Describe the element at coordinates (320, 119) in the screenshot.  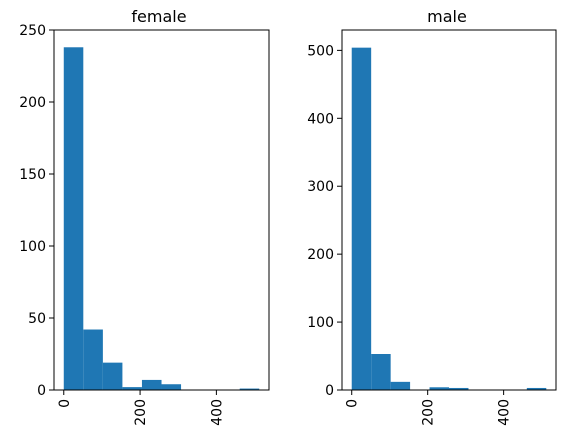
I see `male-ytick-label-4: 400` at that location.